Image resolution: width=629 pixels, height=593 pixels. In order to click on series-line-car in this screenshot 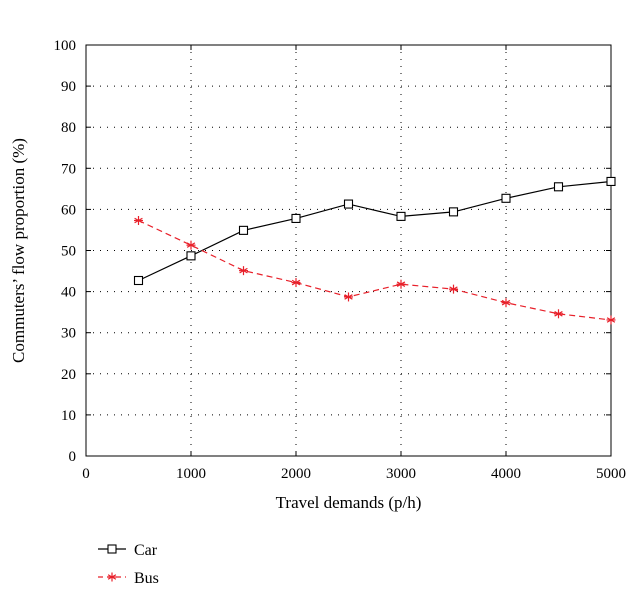, I will do `click(375, 231)`.